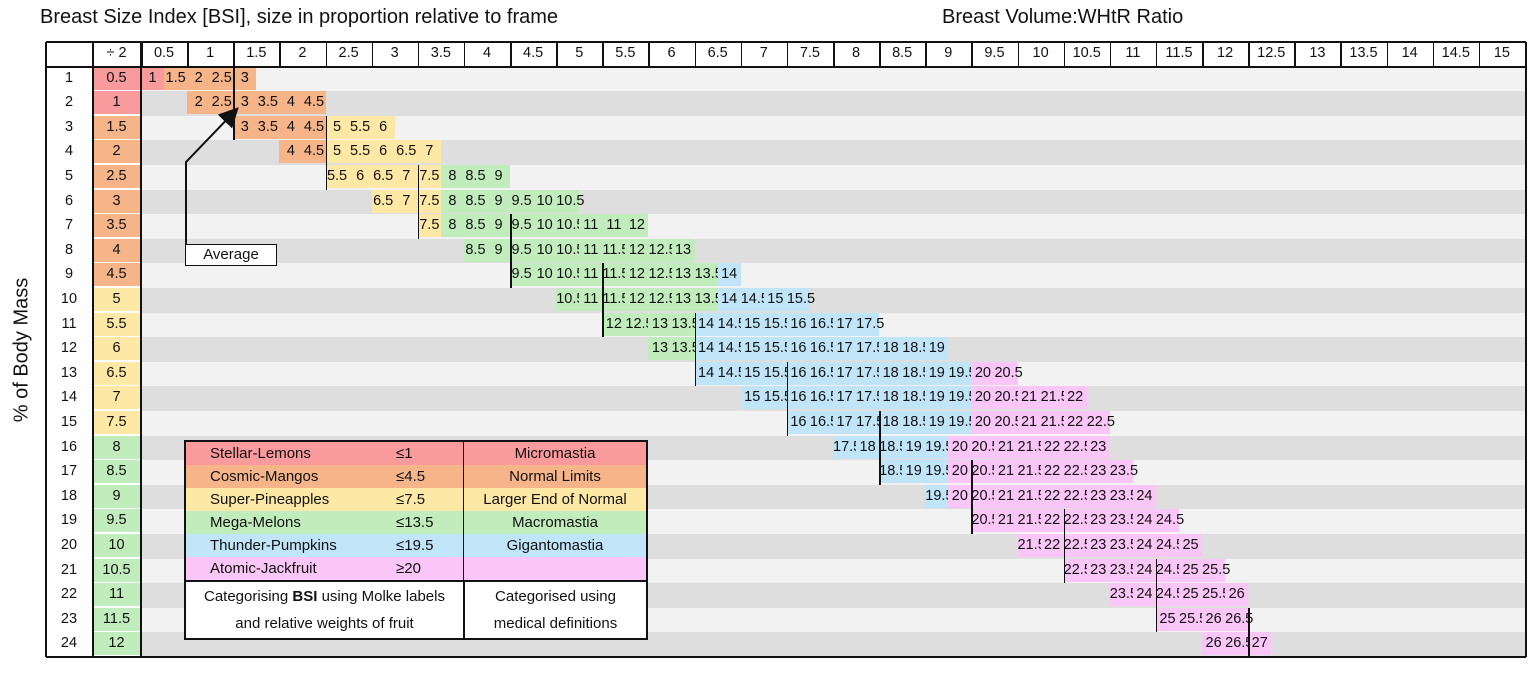  I want to click on column-header: 2.5, so click(348, 53).